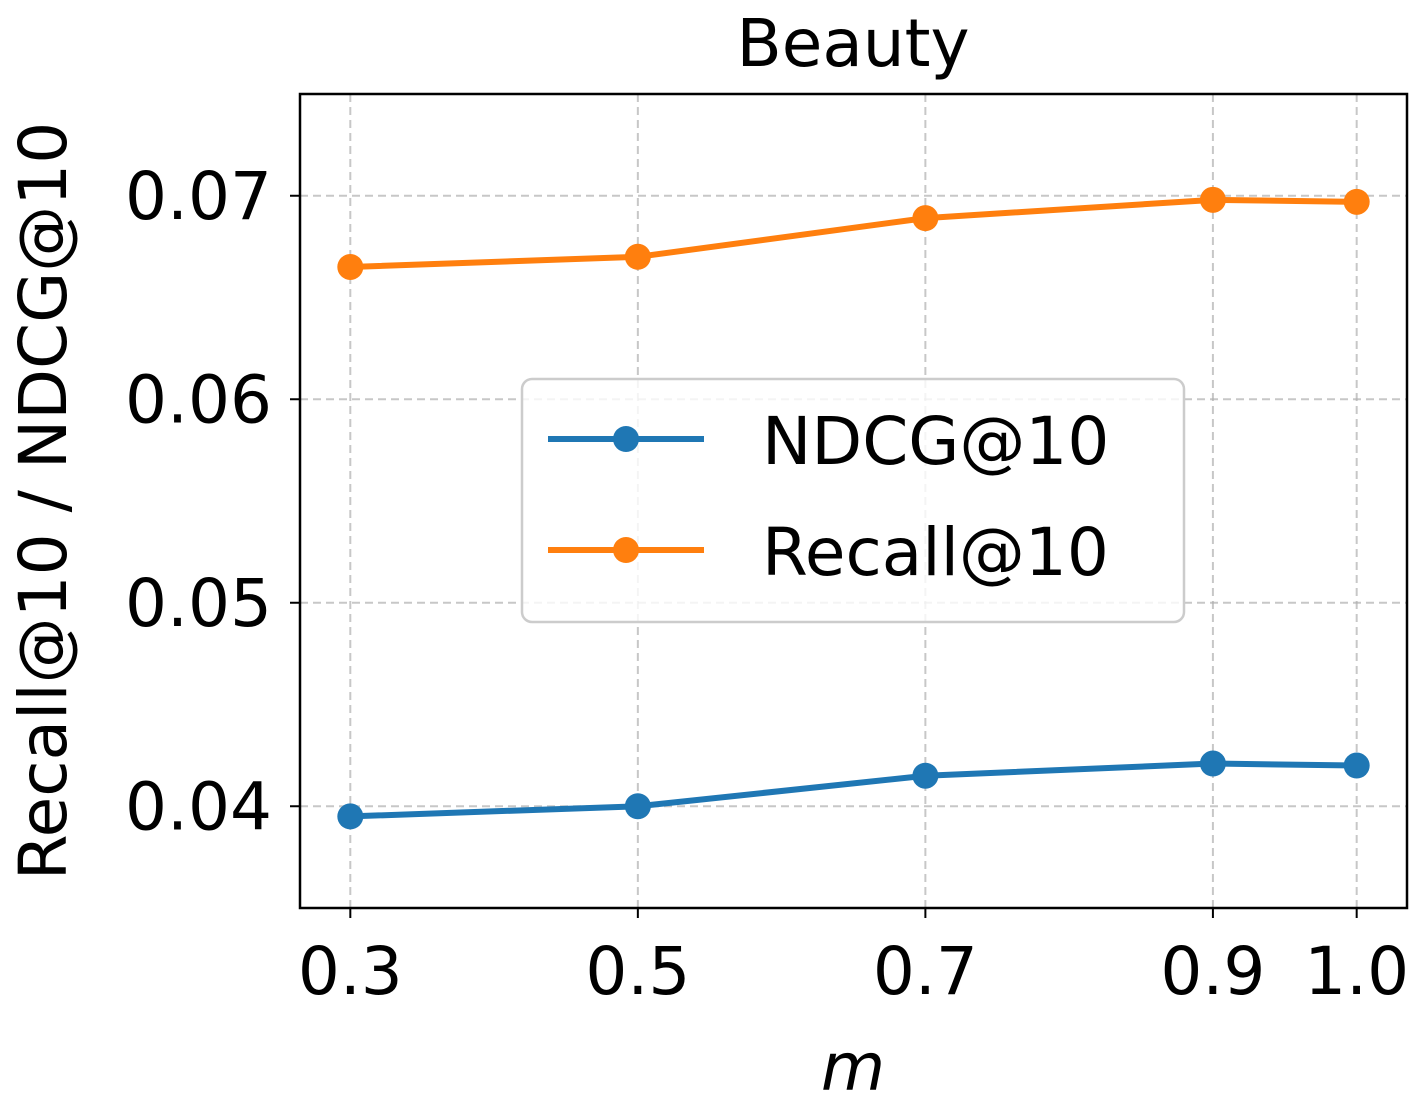  What do you see at coordinates (350, 971) in the screenshot?
I see `x-tick-label: 0.3` at bounding box center [350, 971].